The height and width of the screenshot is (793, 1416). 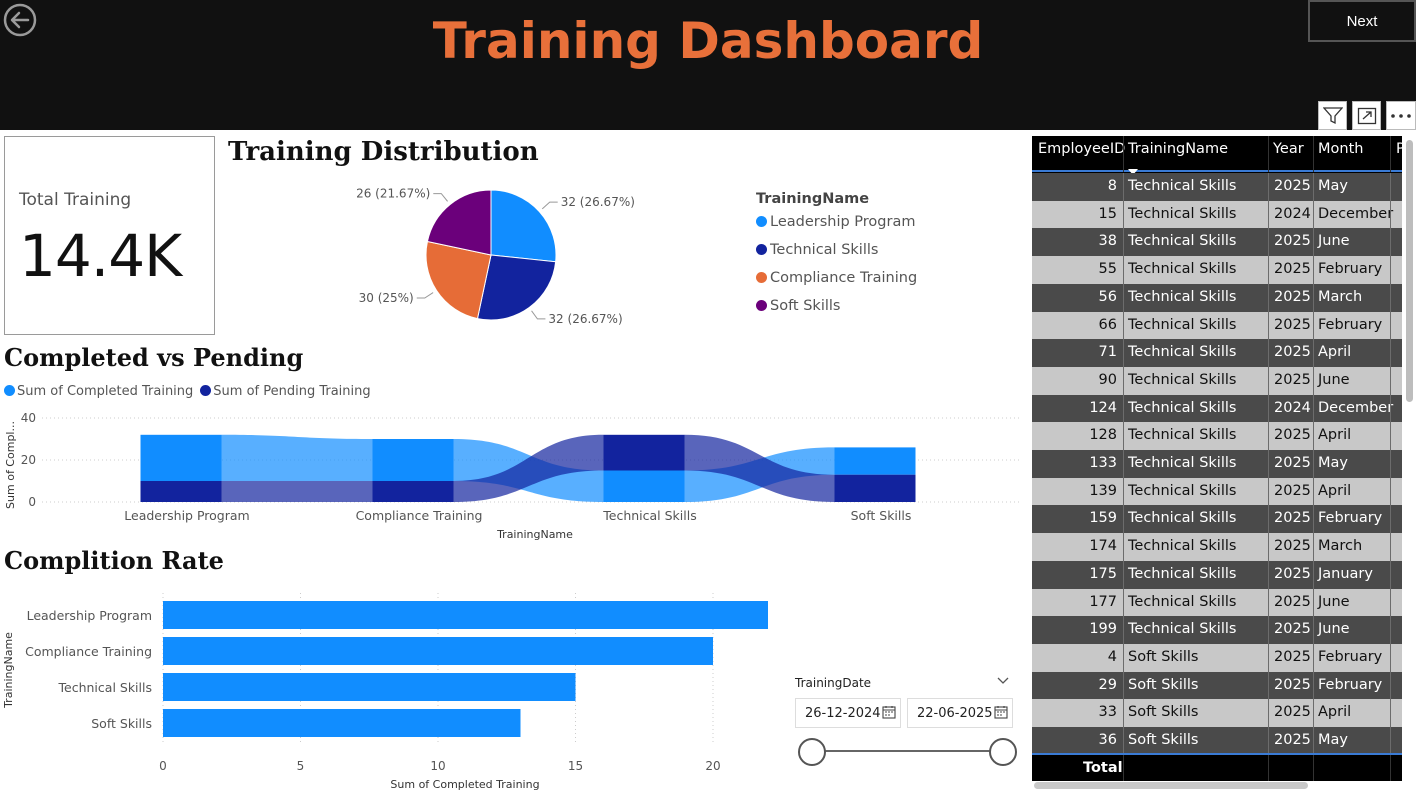 What do you see at coordinates (1288, 149) in the screenshot?
I see `column-header-year: Year` at bounding box center [1288, 149].